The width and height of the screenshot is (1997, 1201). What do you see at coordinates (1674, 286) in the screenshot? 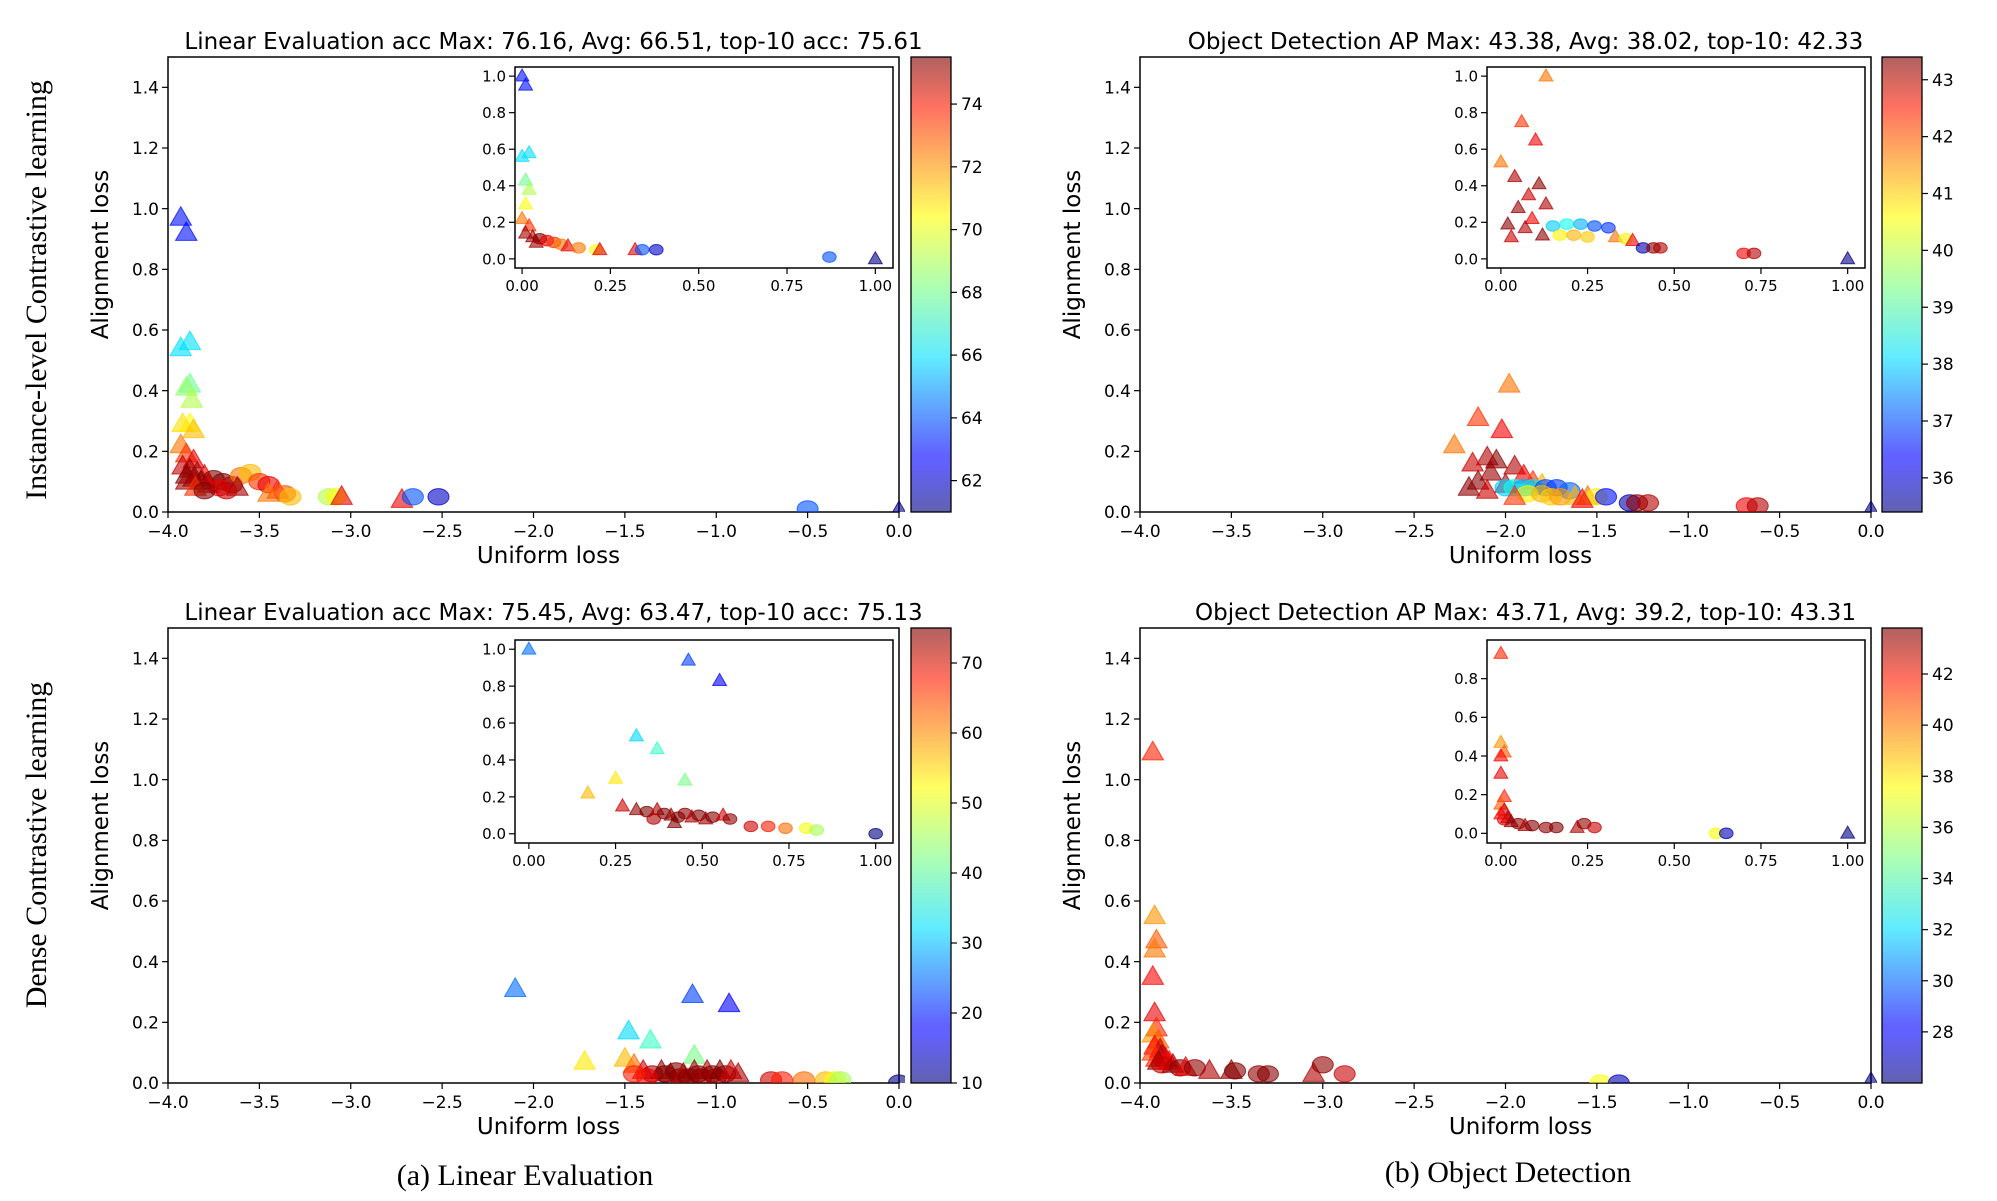
I see `panel2-inset-xtick-label: 0.50` at bounding box center [1674, 286].